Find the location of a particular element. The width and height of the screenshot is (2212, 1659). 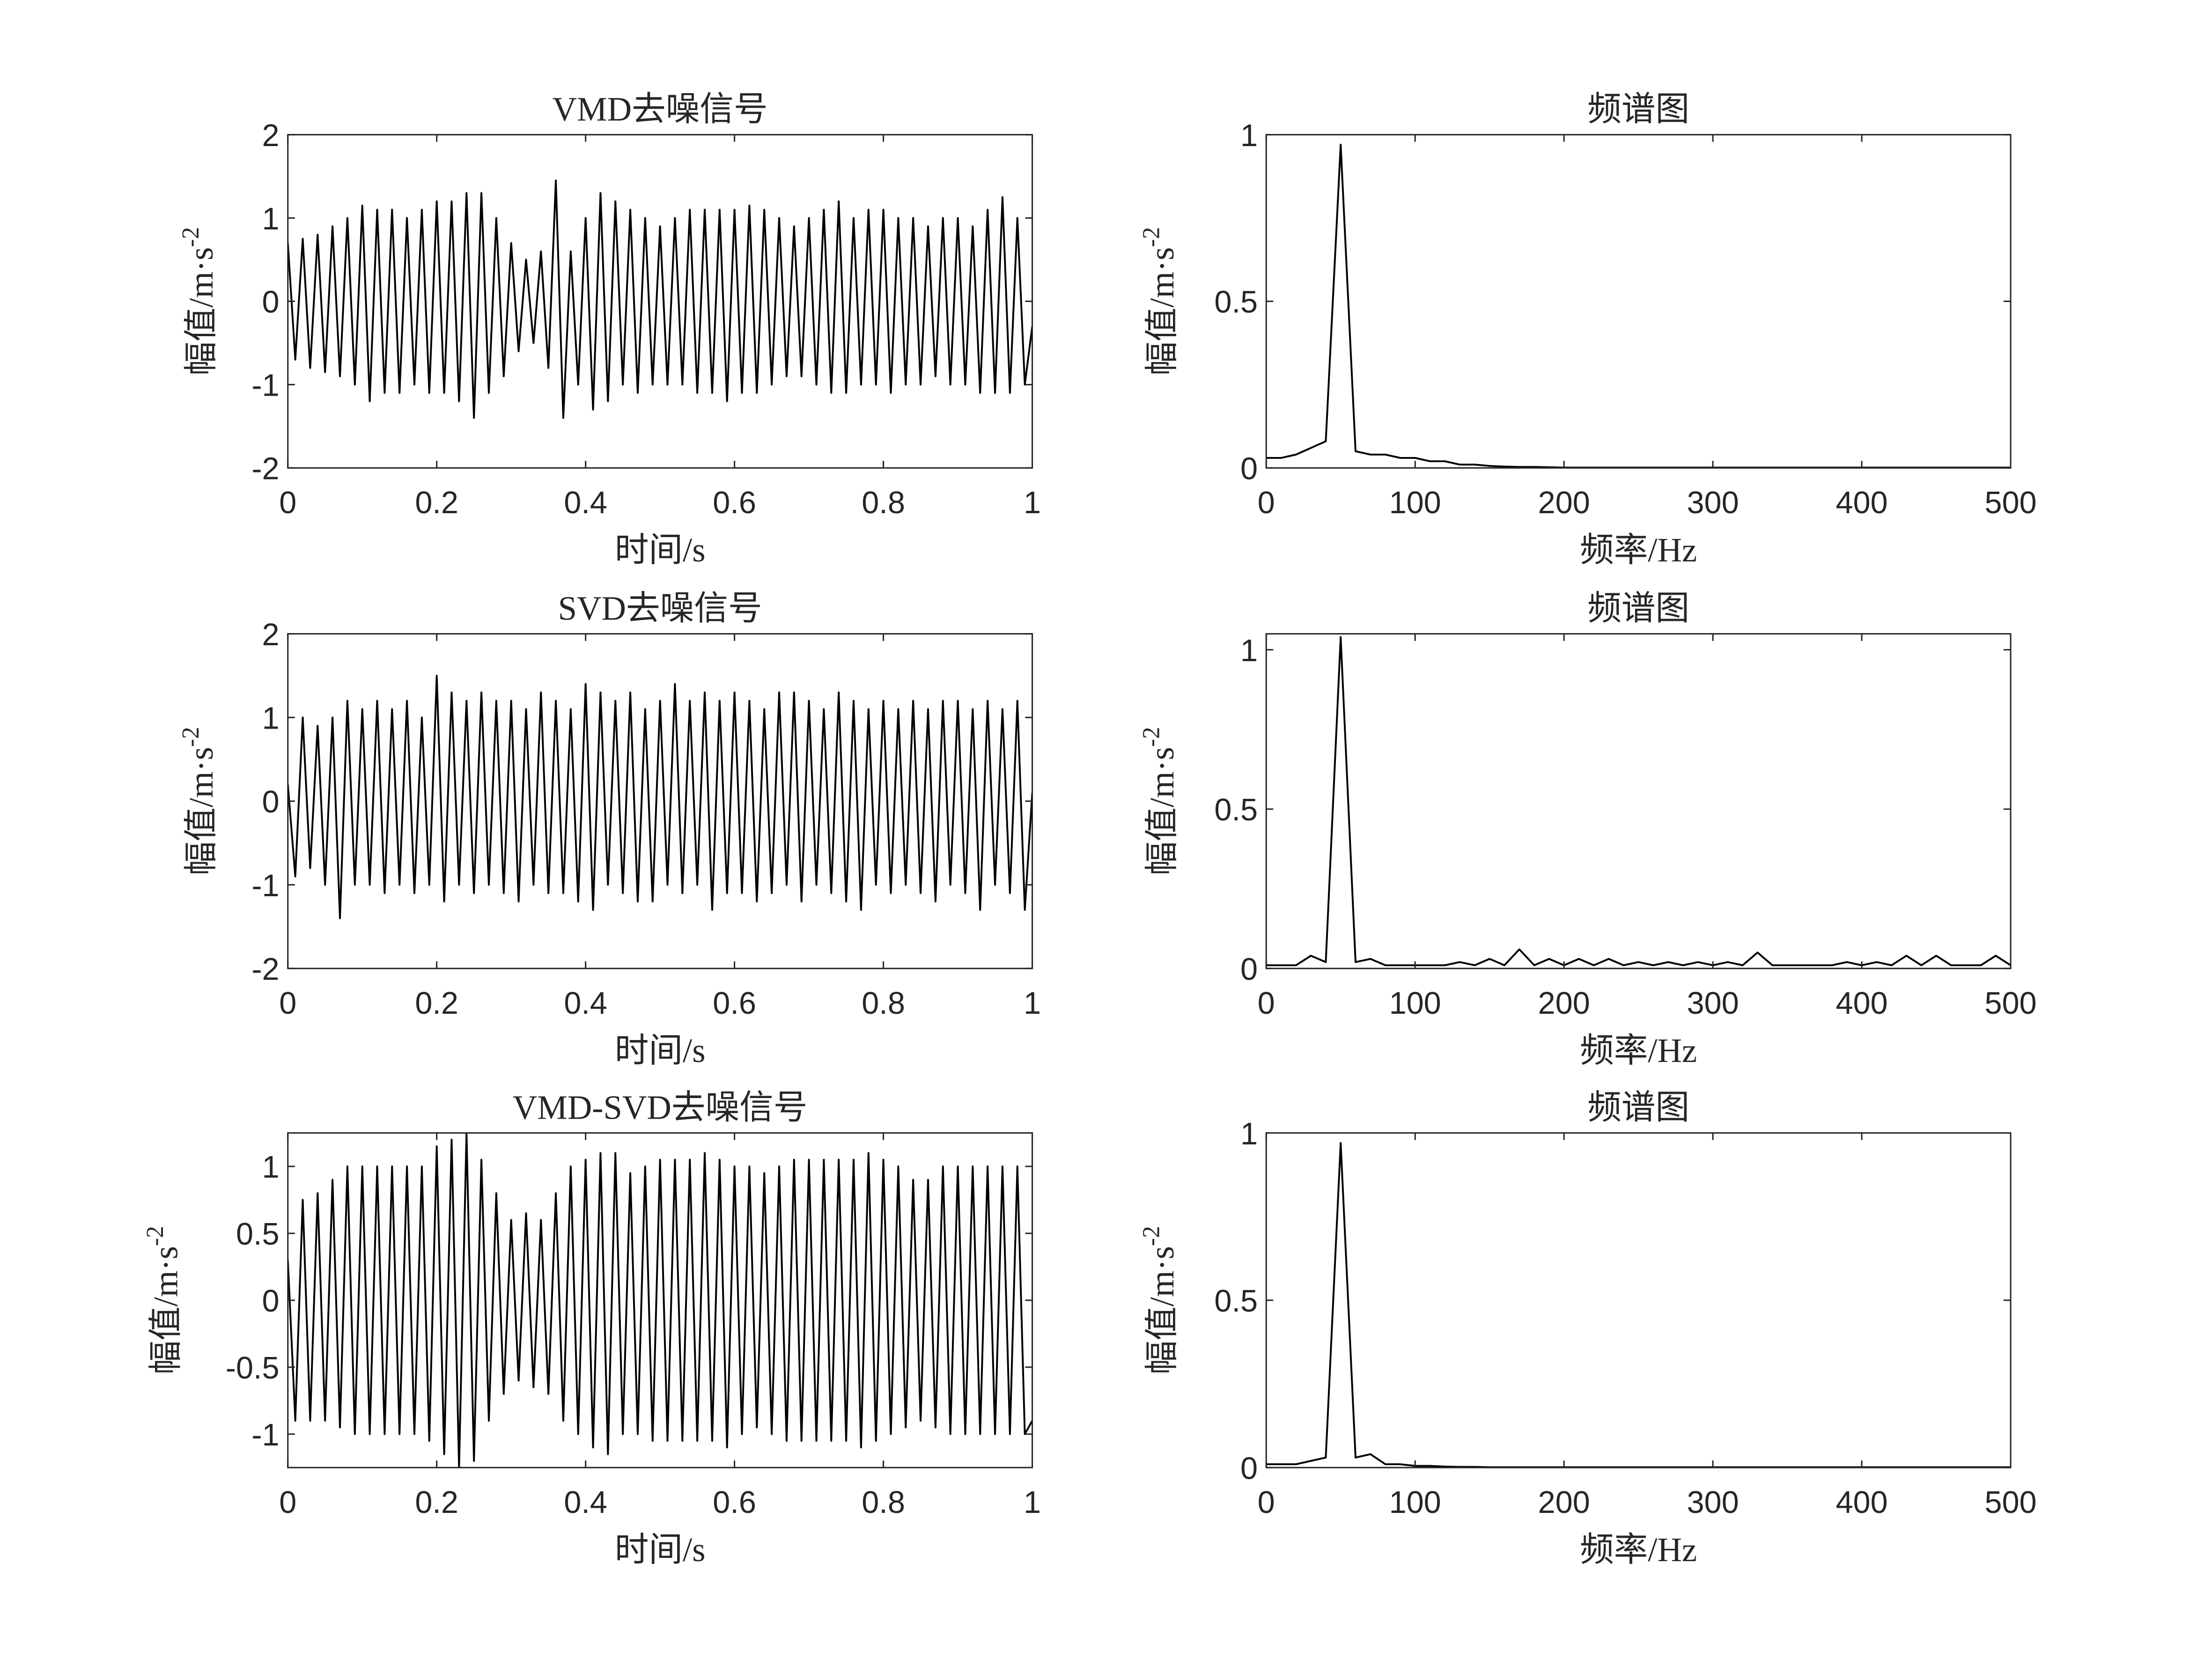

y-tick-label: -0.5 is located at coordinates (253, 1368).